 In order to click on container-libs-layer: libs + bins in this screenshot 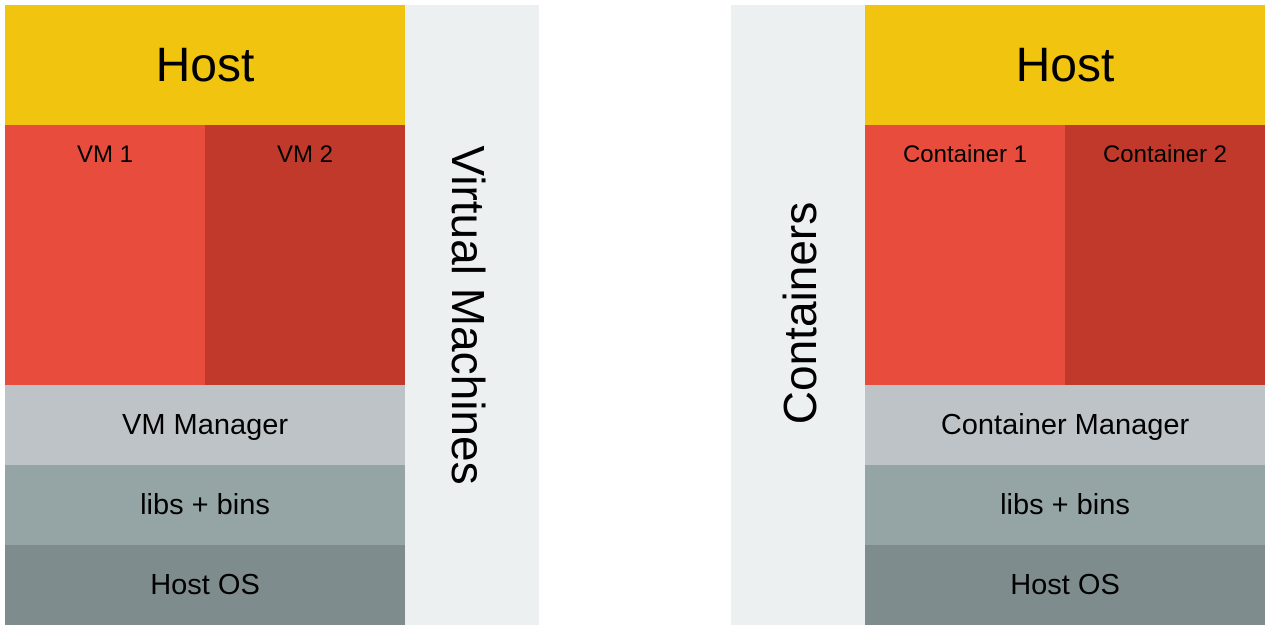, I will do `click(1065, 505)`.